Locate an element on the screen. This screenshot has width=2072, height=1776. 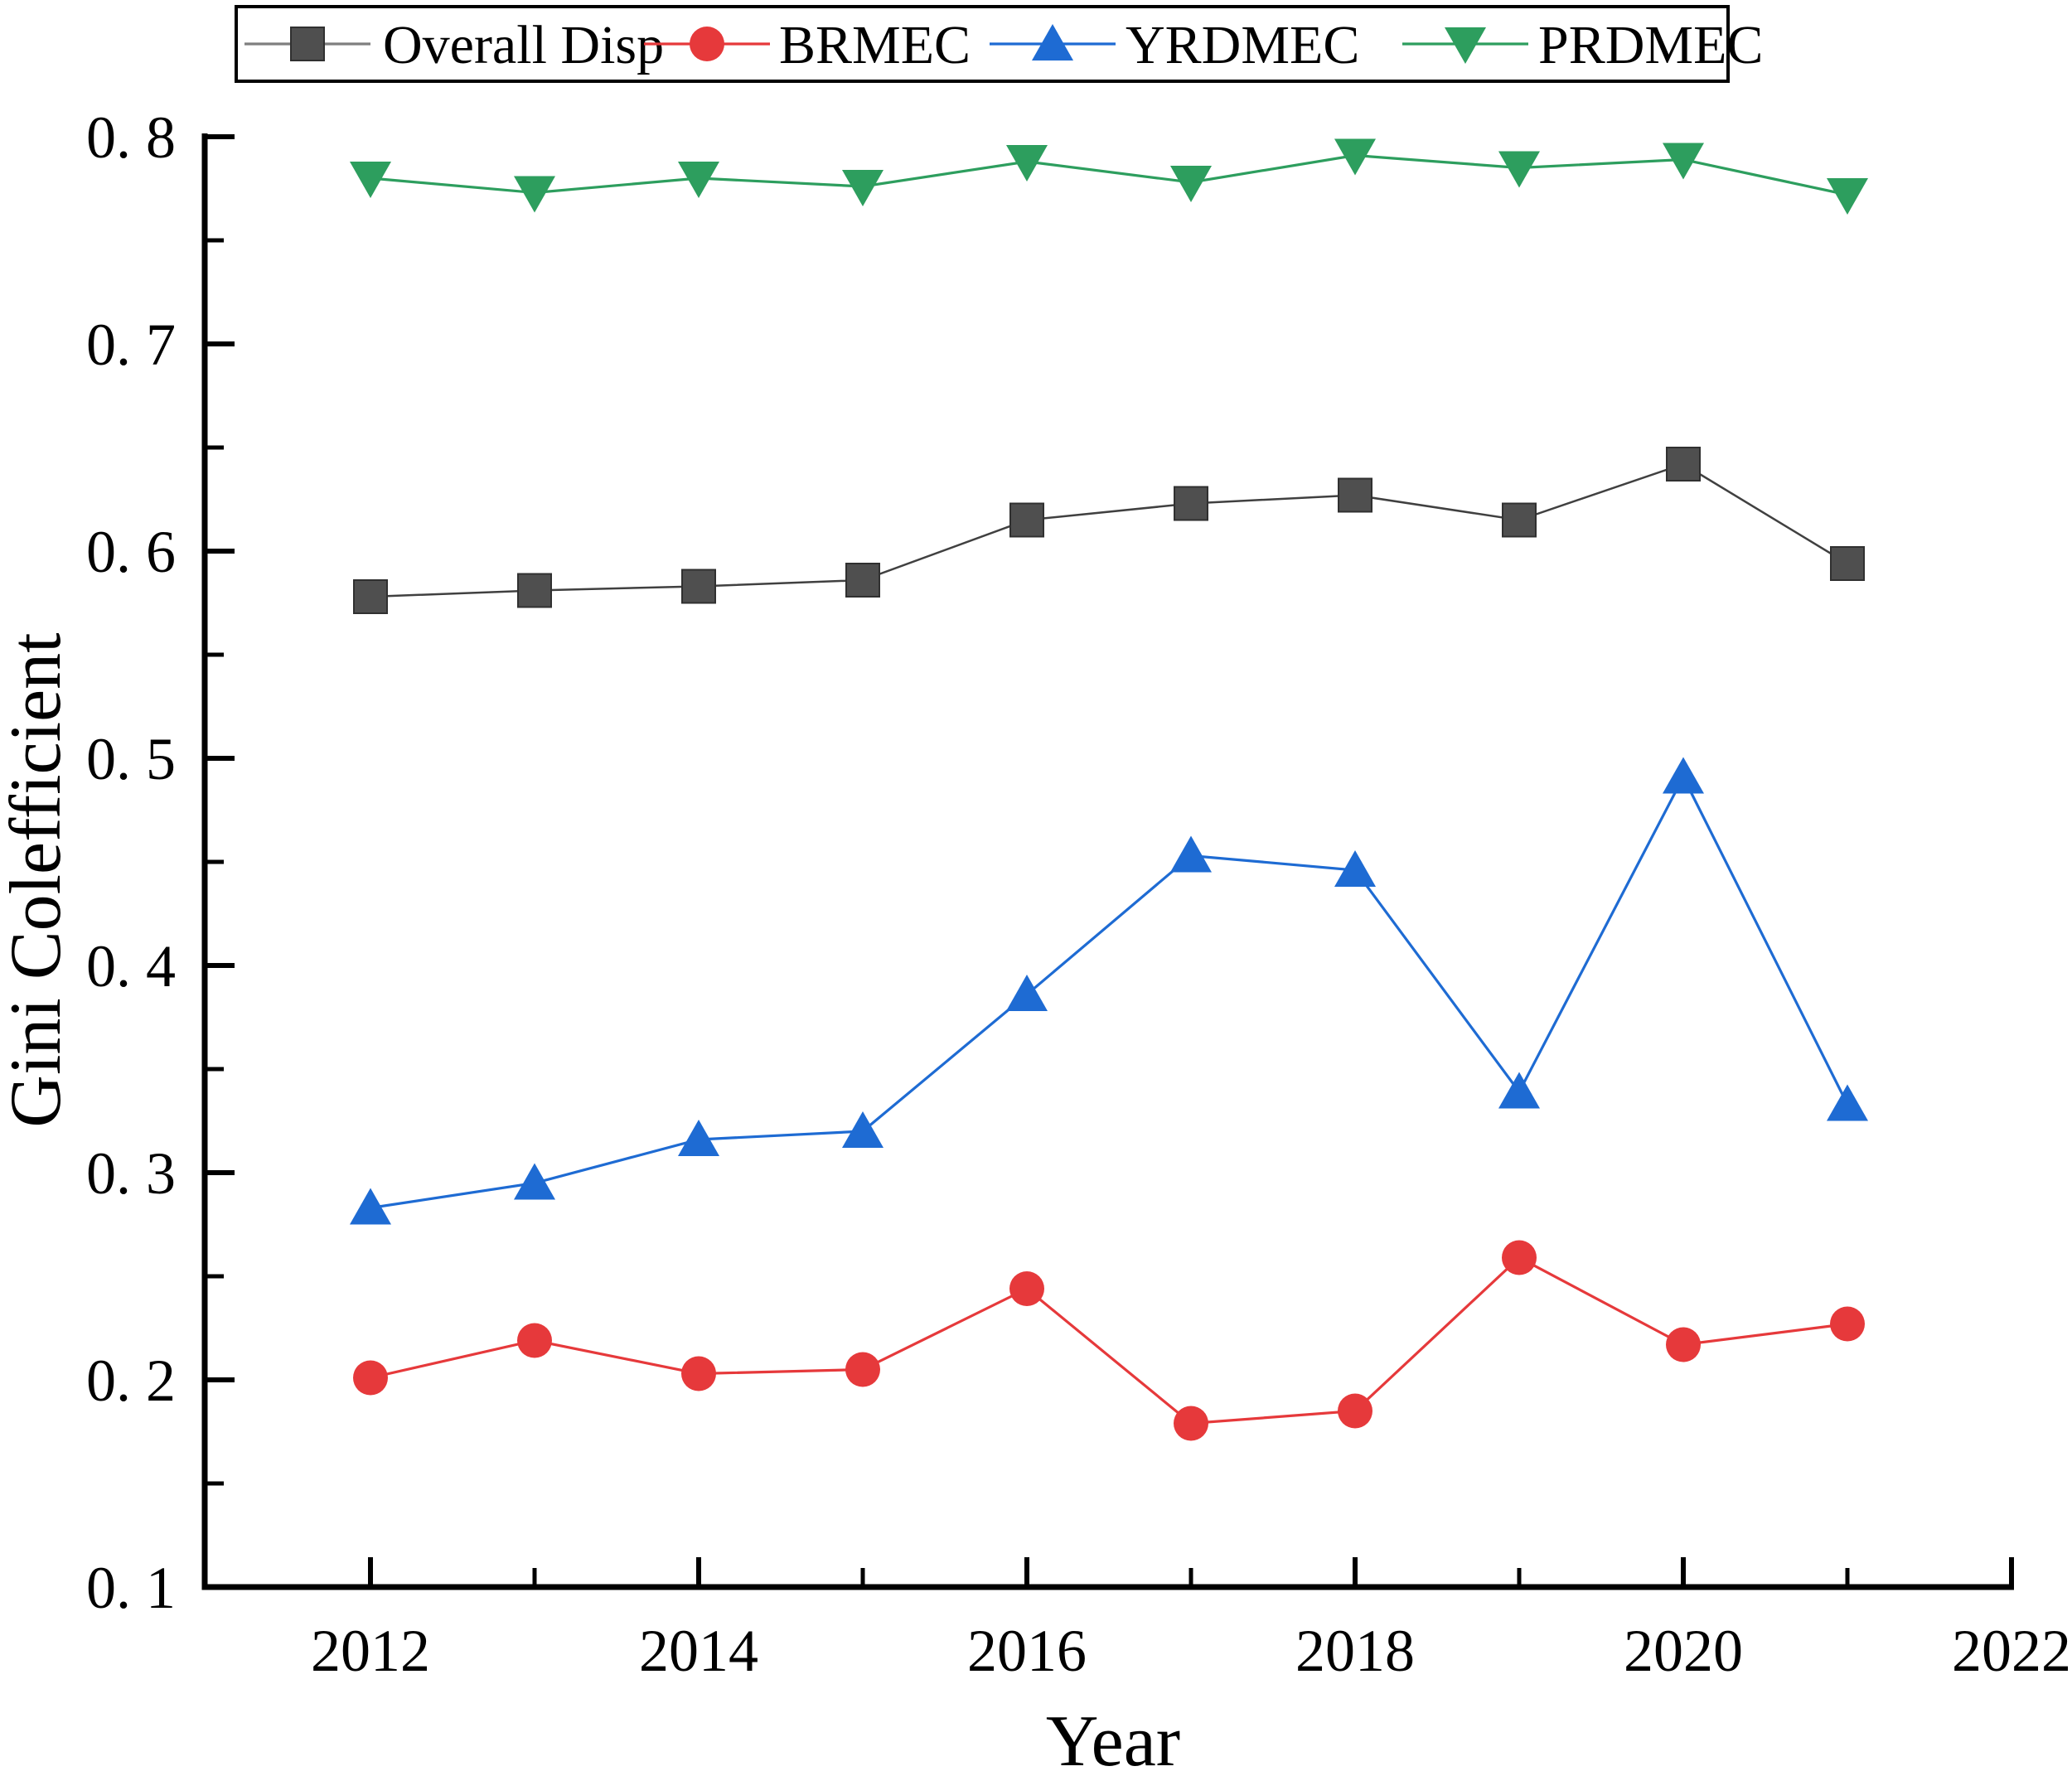
legend-label-yrdmec: YRDMEC is located at coordinates (1242, 45).